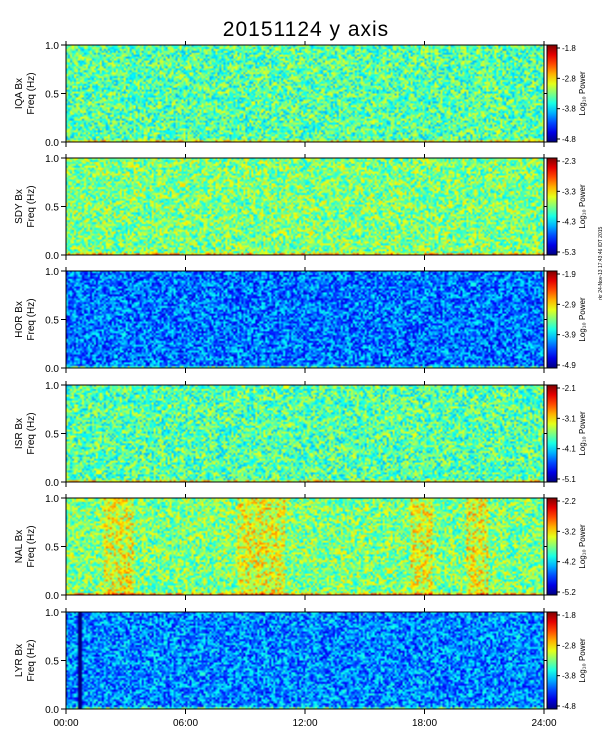  What do you see at coordinates (185, 723) in the screenshot?
I see `x-tick-label: 06:00` at bounding box center [185, 723].